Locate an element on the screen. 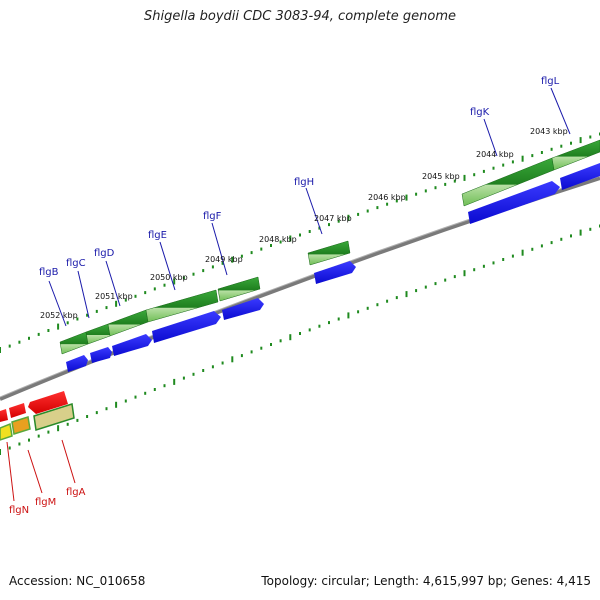 The height and width of the screenshot is (600, 600). cds-flgD is located at coordinates (128, 323).